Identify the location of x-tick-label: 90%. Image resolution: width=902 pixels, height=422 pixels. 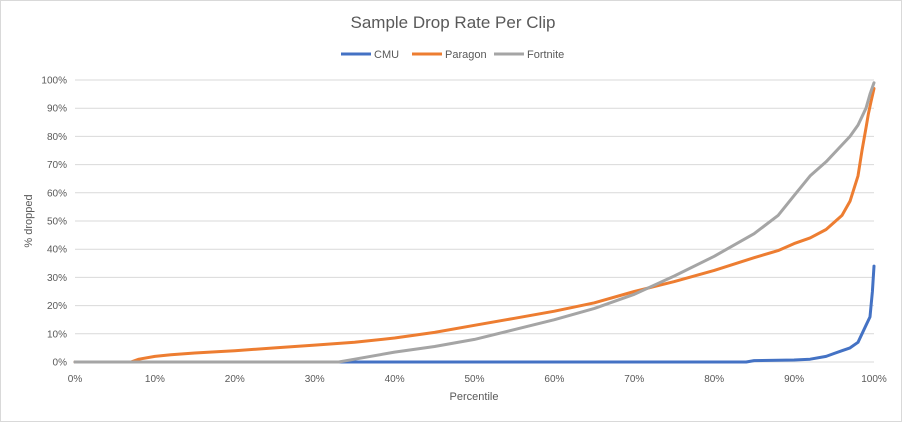
(794, 379).